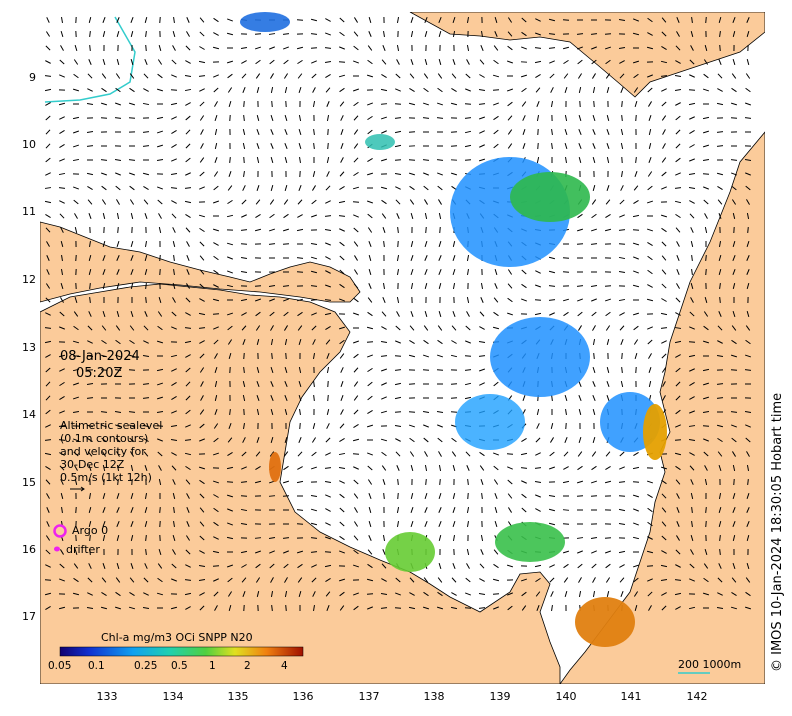 The height and width of the screenshot is (716, 792). What do you see at coordinates (540, 357) in the screenshot?
I see `chl-patch` at bounding box center [540, 357].